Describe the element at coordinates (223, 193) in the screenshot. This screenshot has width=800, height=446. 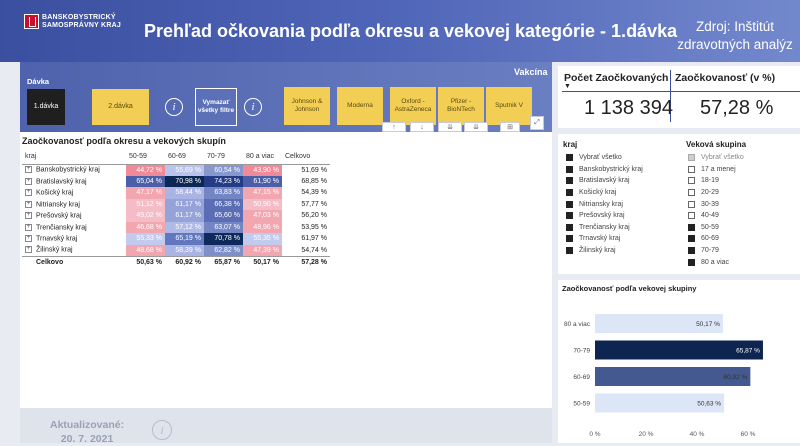
I see `matrix-cell: 63,83 %` at that location.